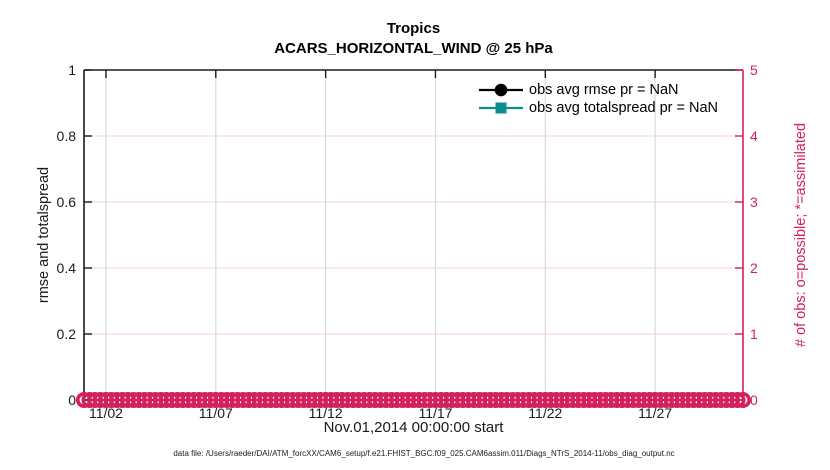 The height and width of the screenshot is (470, 830). I want to click on legend-label-totalspread: obs avg totalspread pr = NaN, so click(624, 108).